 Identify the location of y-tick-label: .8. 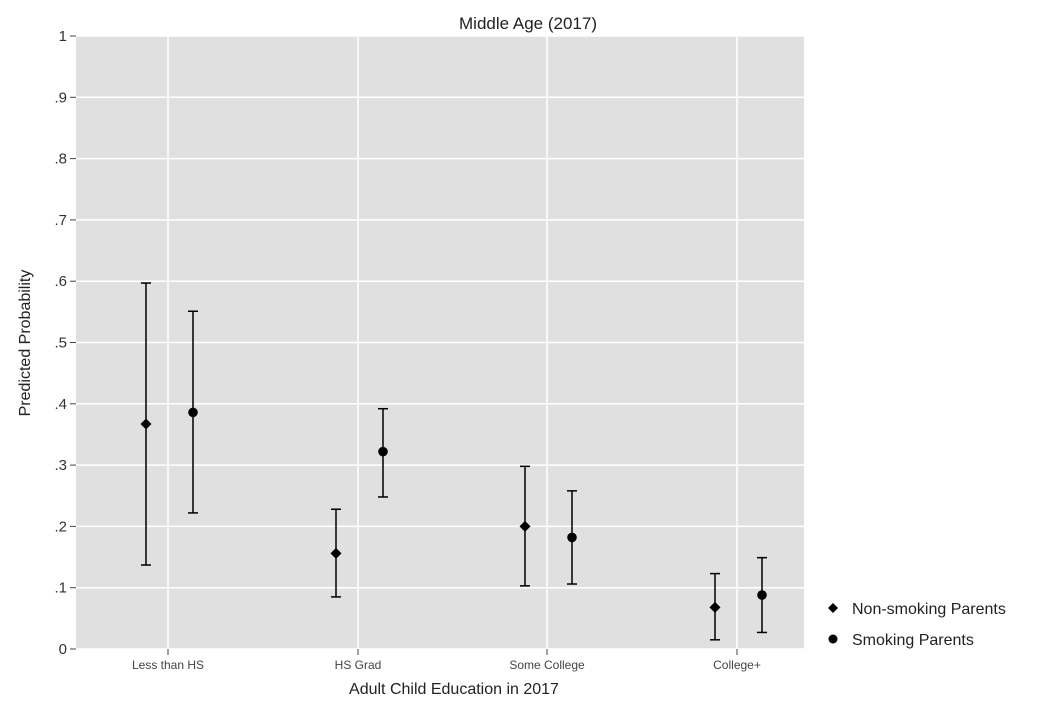
(60, 159).